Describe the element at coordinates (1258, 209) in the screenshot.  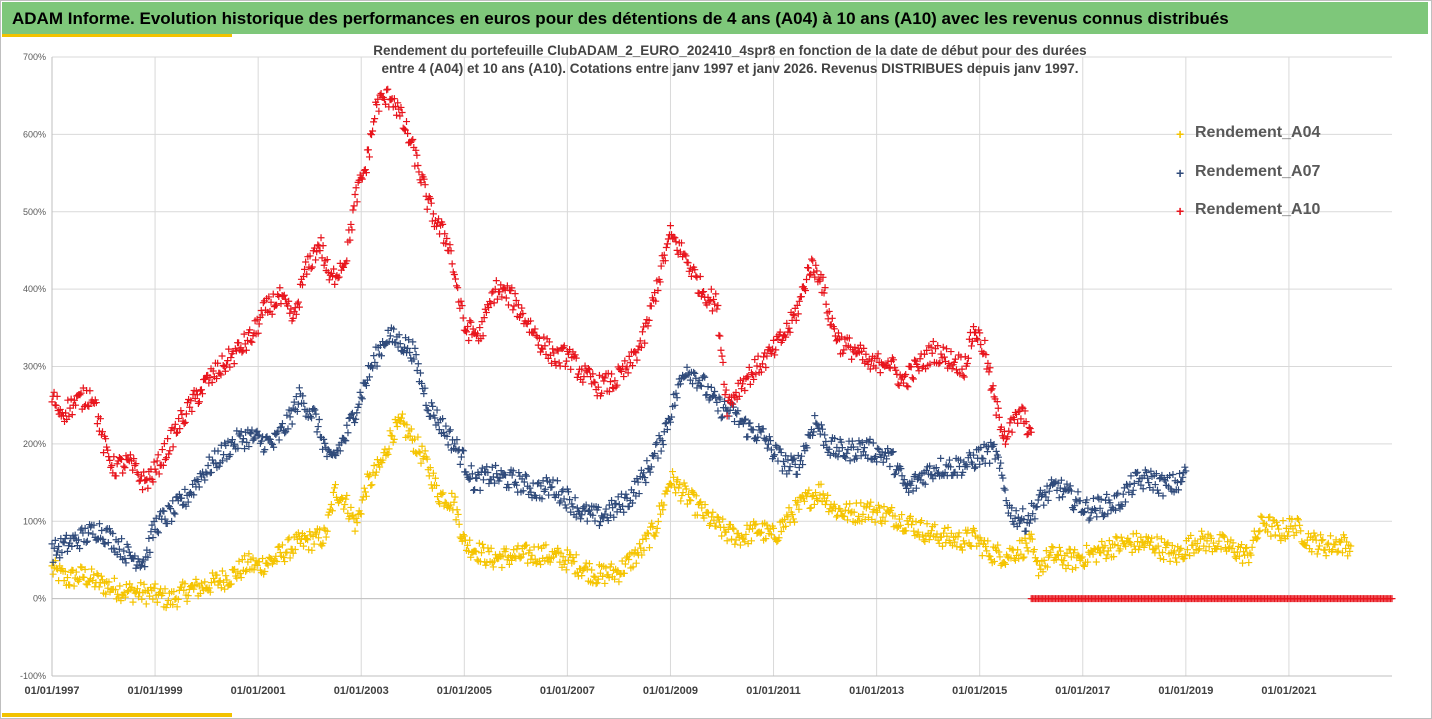
I see `legend-label-a10: Rendement_A10` at that location.